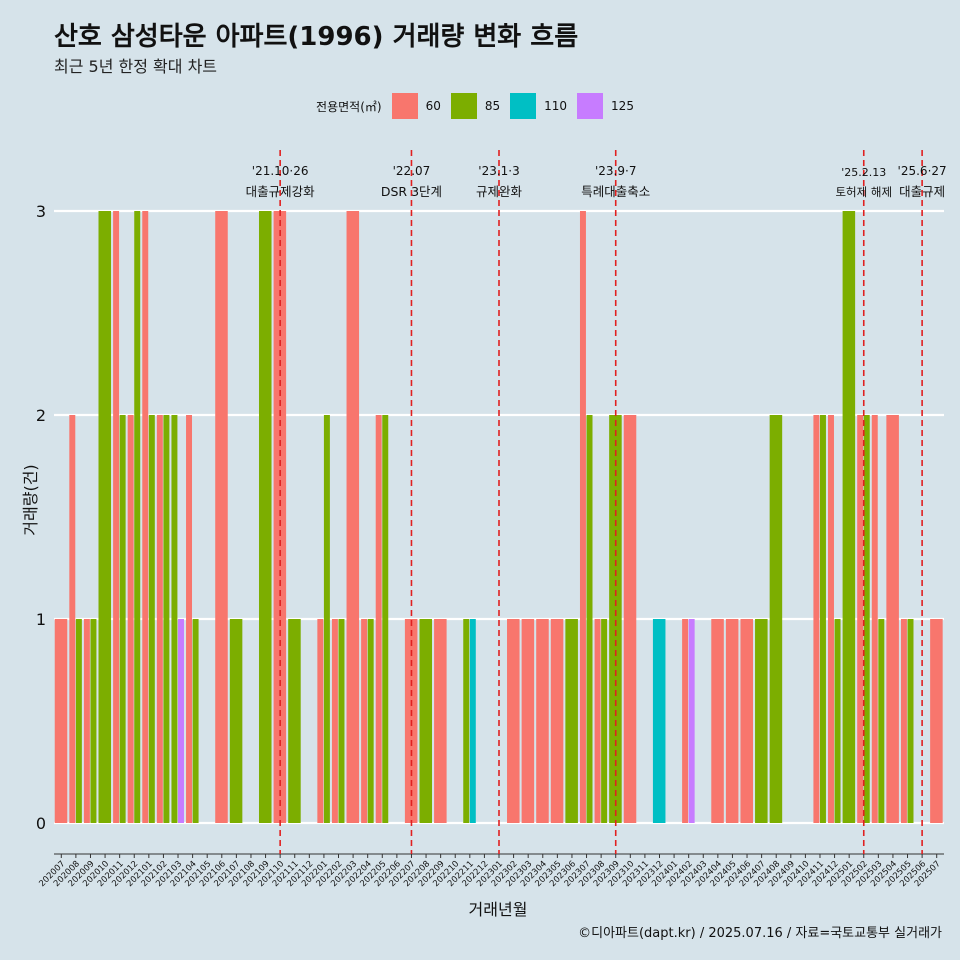 The width and height of the screenshot is (960, 960). I want to click on event-label-202506: 대출규제, so click(922, 191).